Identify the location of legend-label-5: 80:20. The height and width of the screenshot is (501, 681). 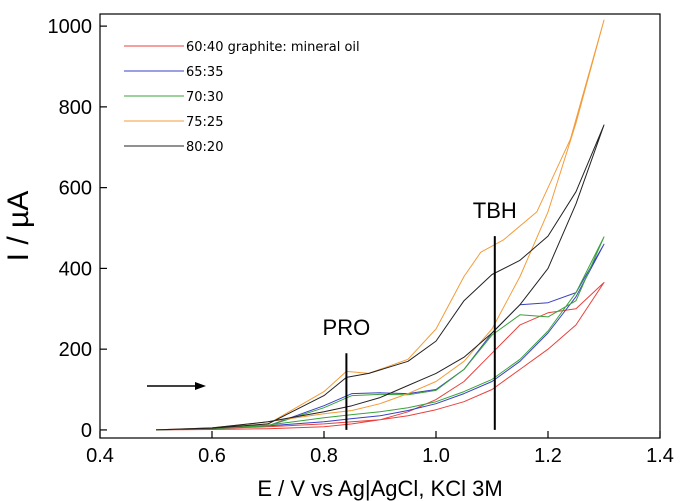
(204, 147).